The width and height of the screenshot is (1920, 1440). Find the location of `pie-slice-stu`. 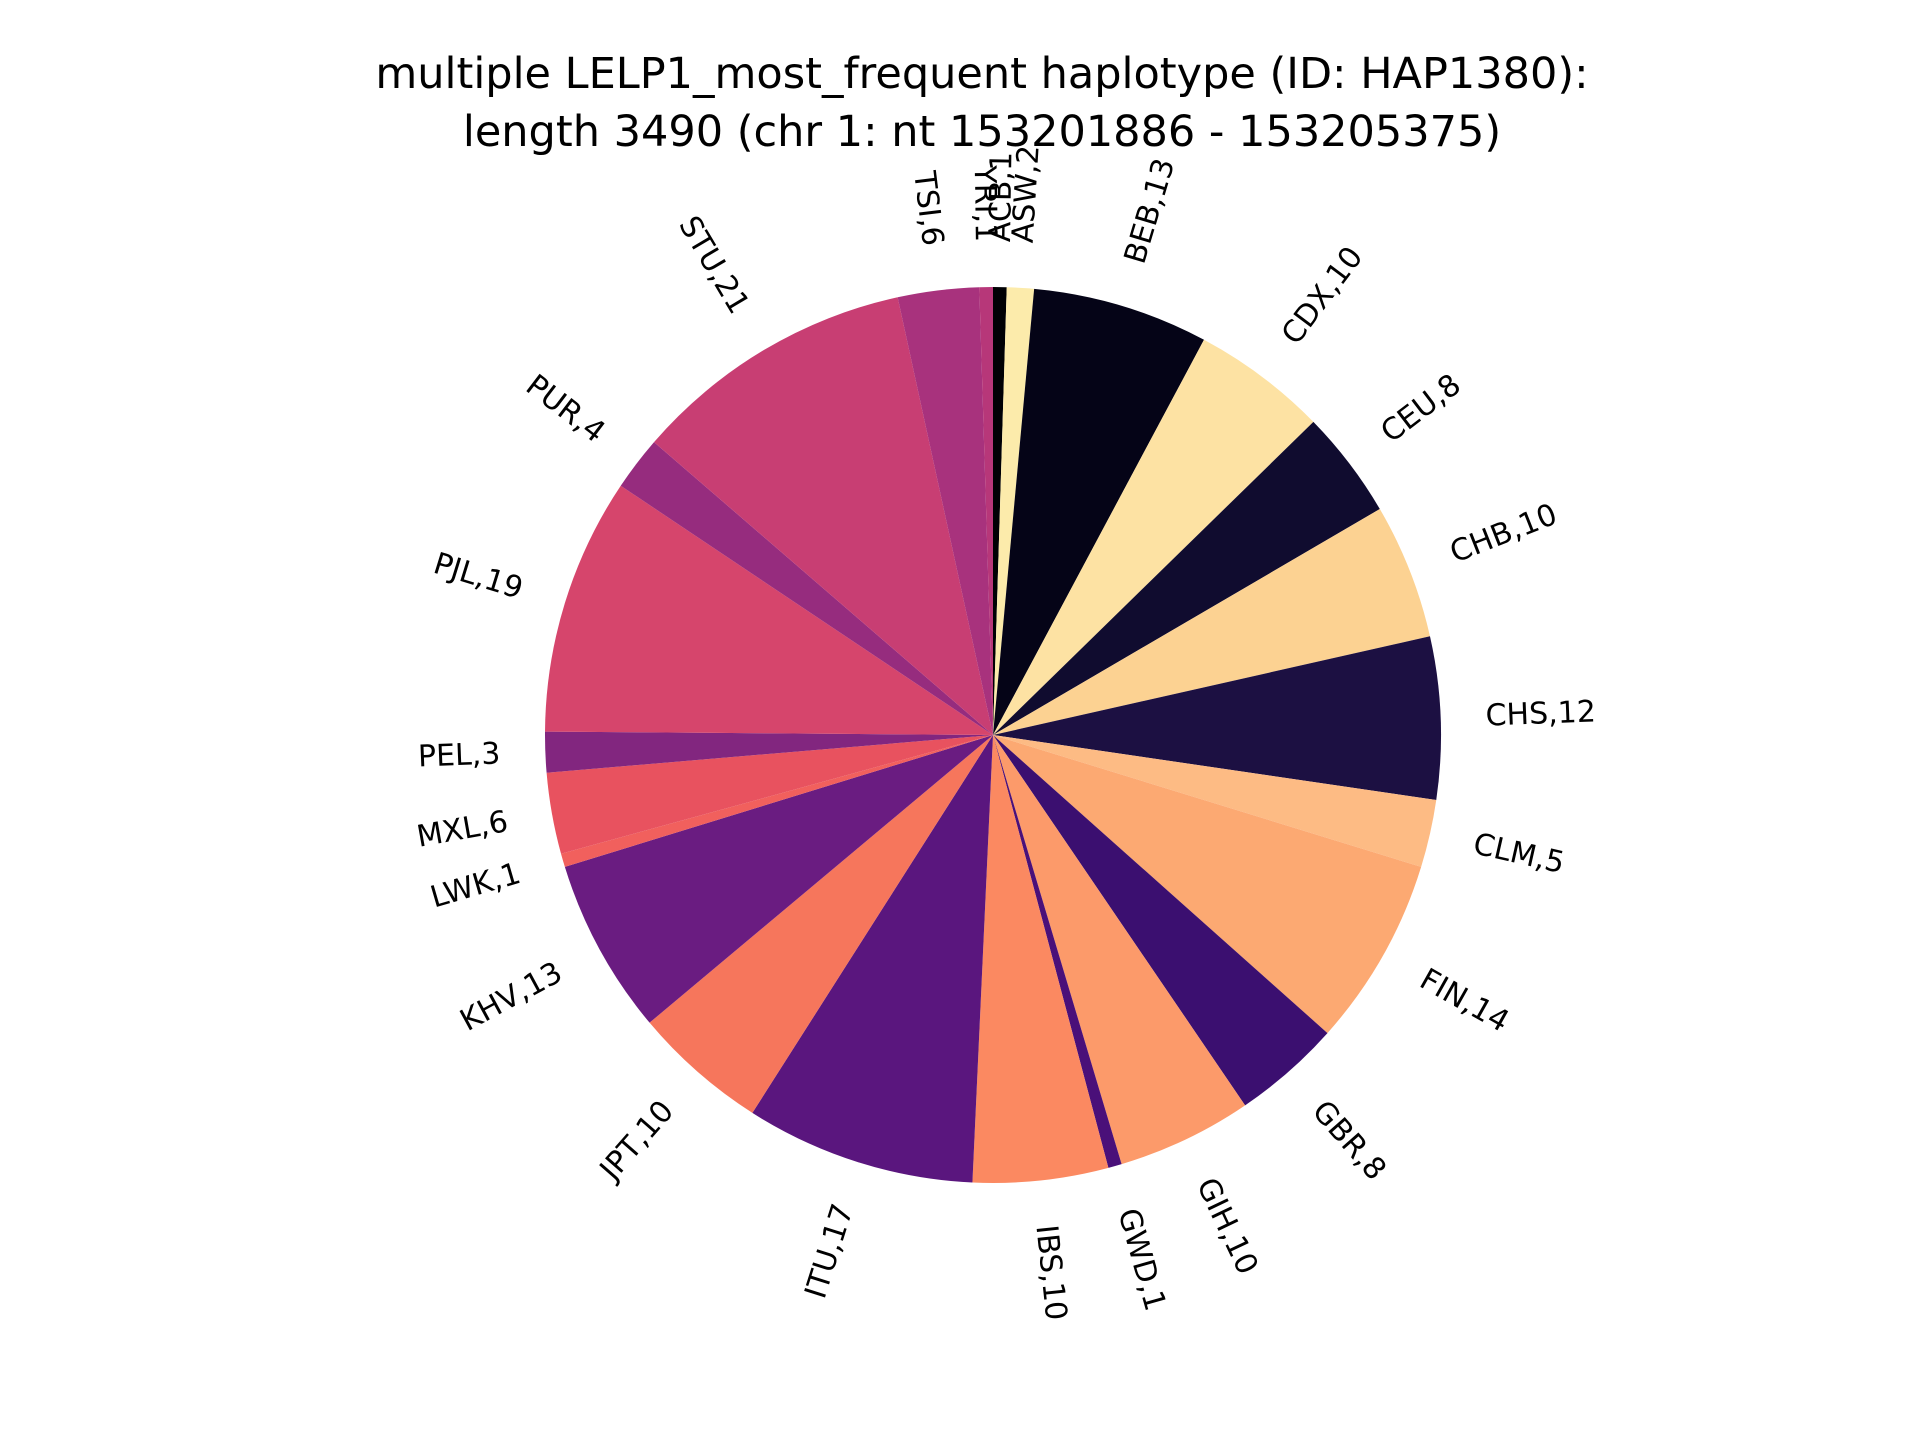

pie-slice-stu is located at coordinates (823, 516).